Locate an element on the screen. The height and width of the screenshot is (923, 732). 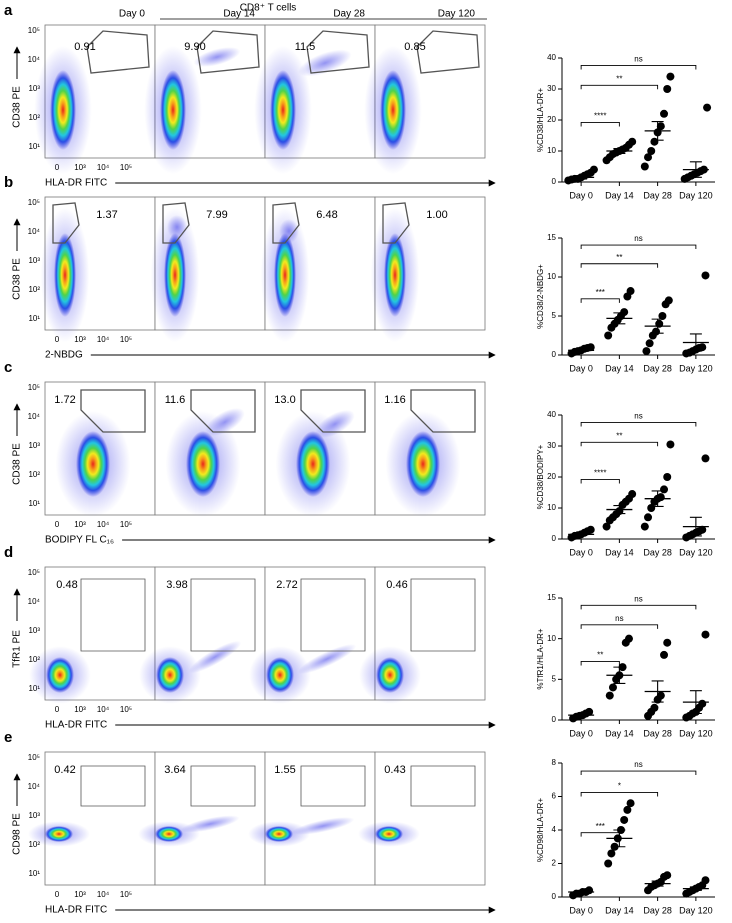
y-tick-label: 8 is located at coordinates (554, 762).